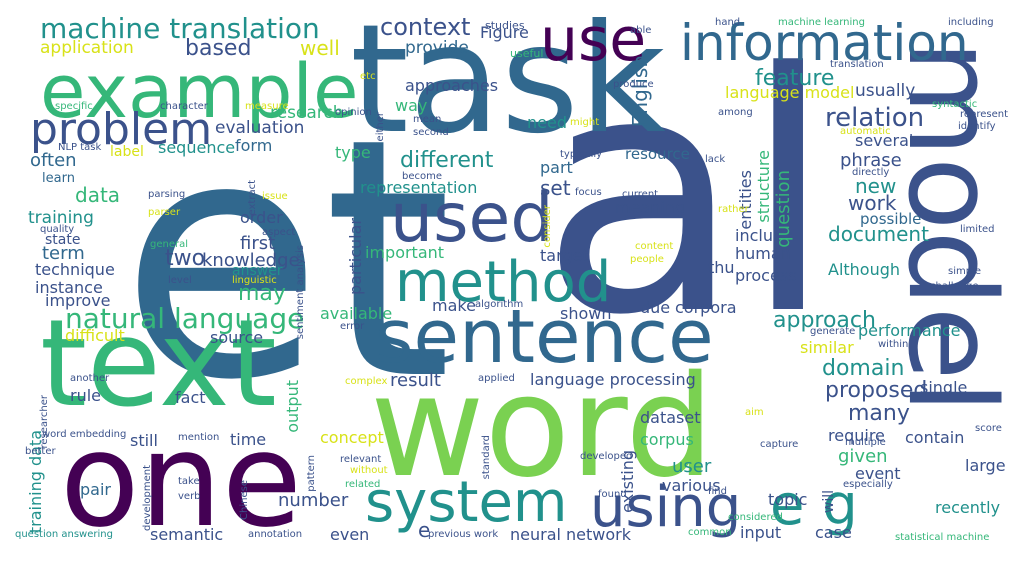 This screenshot has width=1031, height=563. I want to click on cloud-word: training, so click(61, 218).